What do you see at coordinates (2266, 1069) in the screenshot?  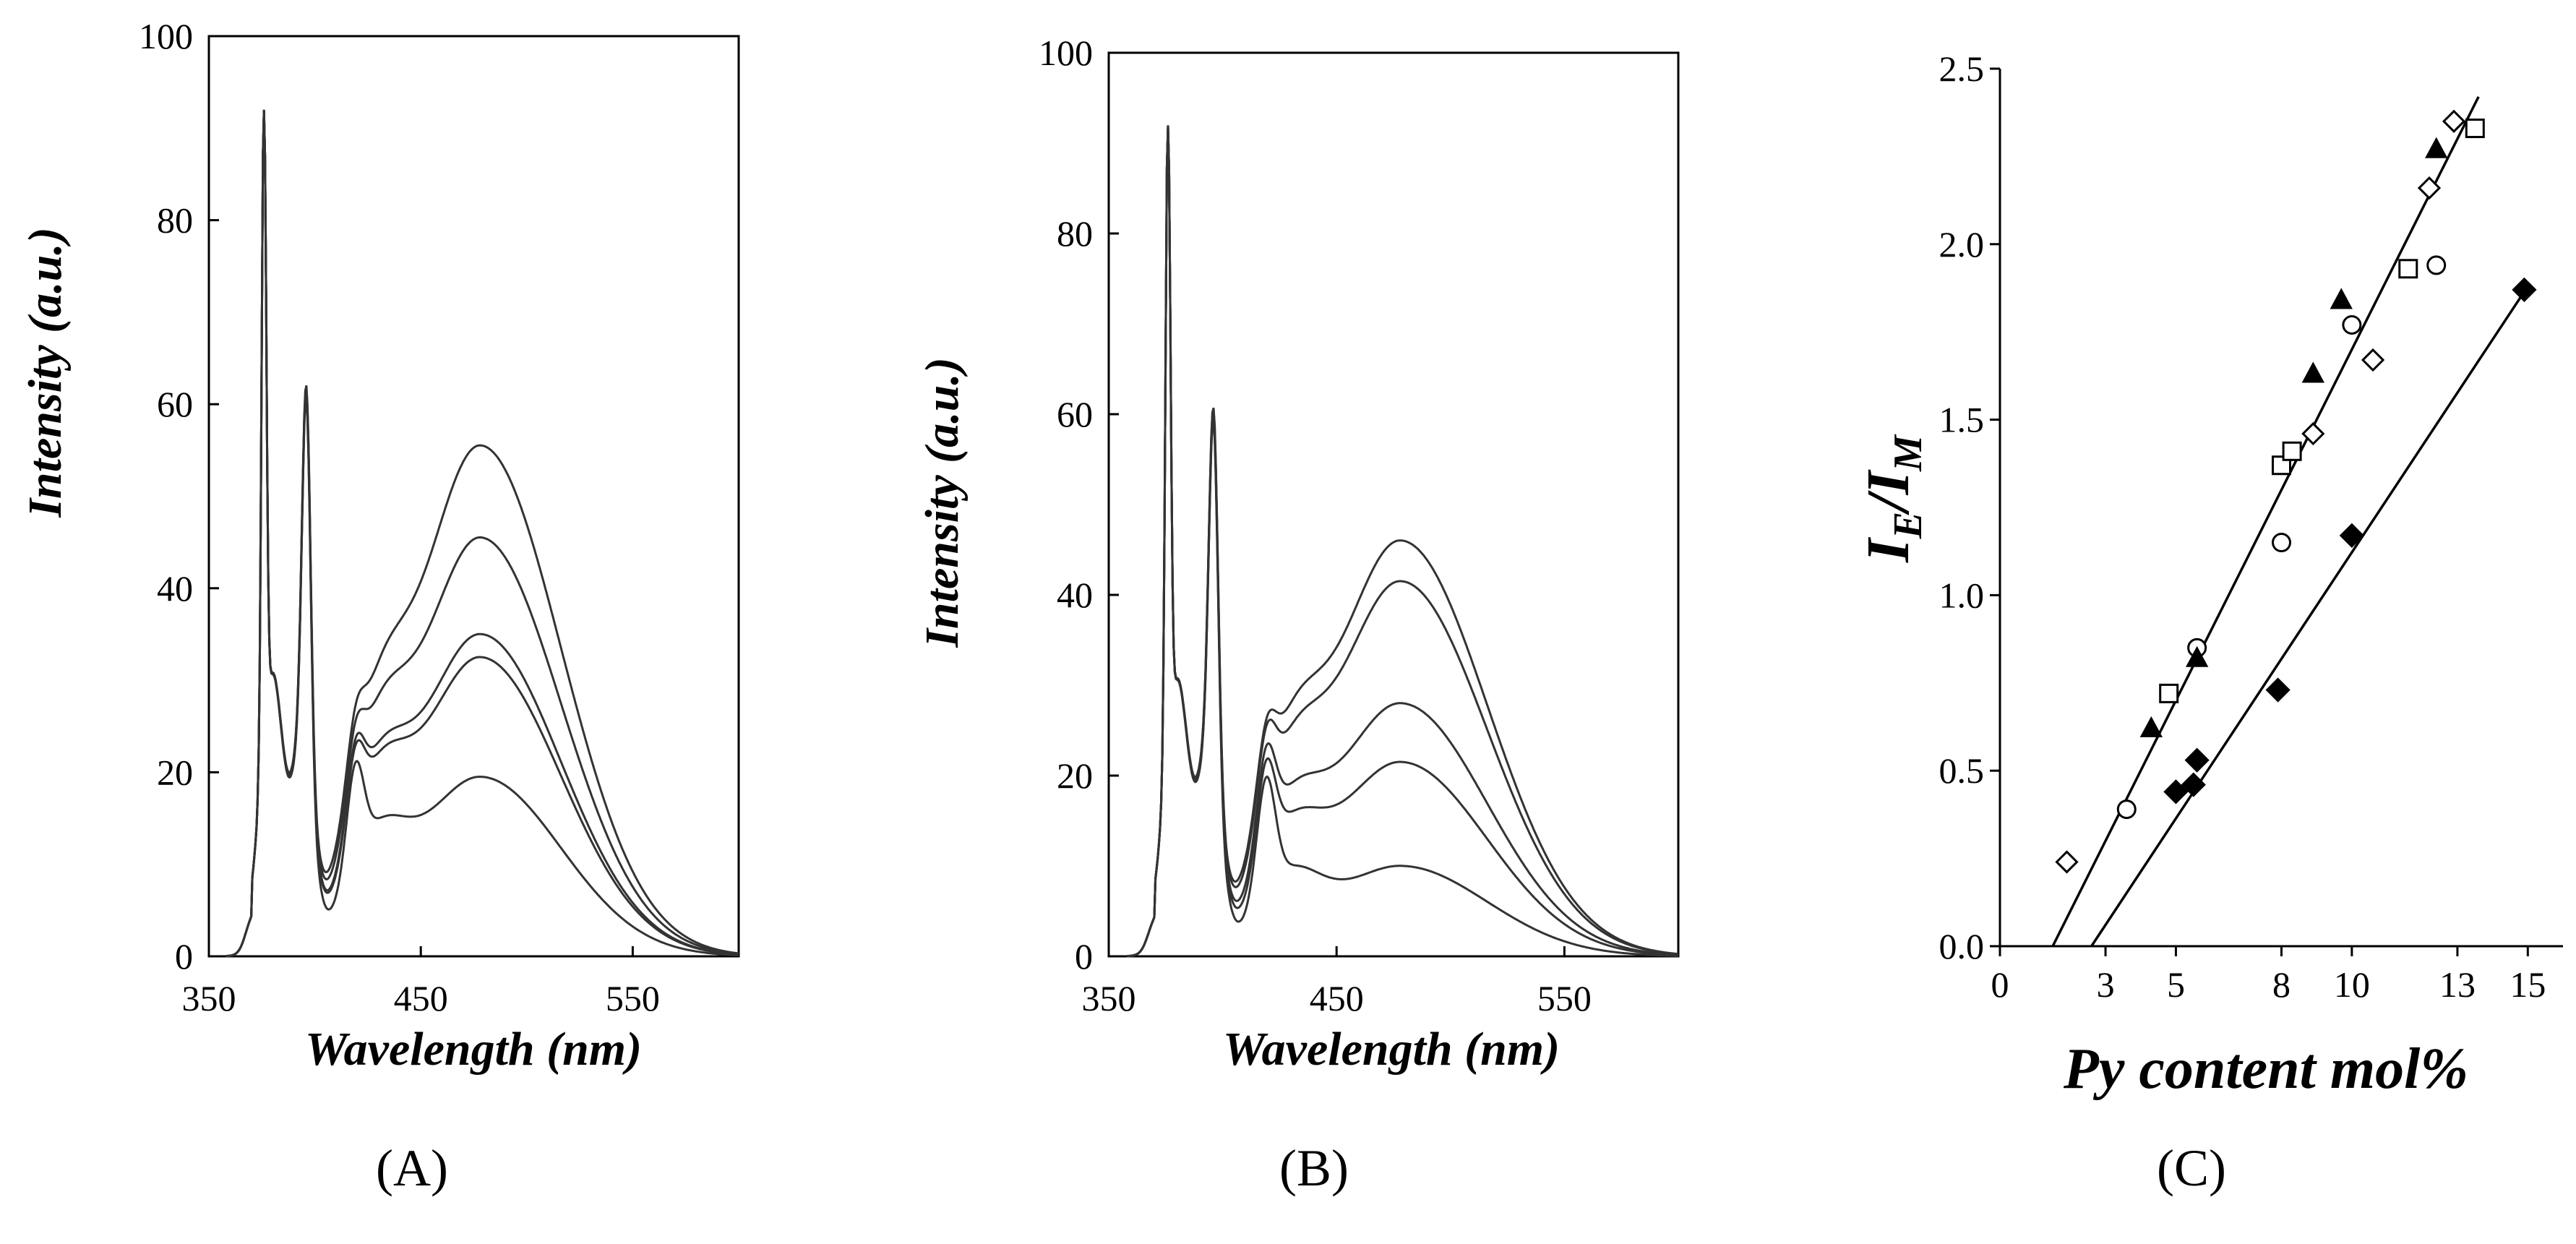 I see `panel-c-x-axis-label: Py content mol%` at bounding box center [2266, 1069].